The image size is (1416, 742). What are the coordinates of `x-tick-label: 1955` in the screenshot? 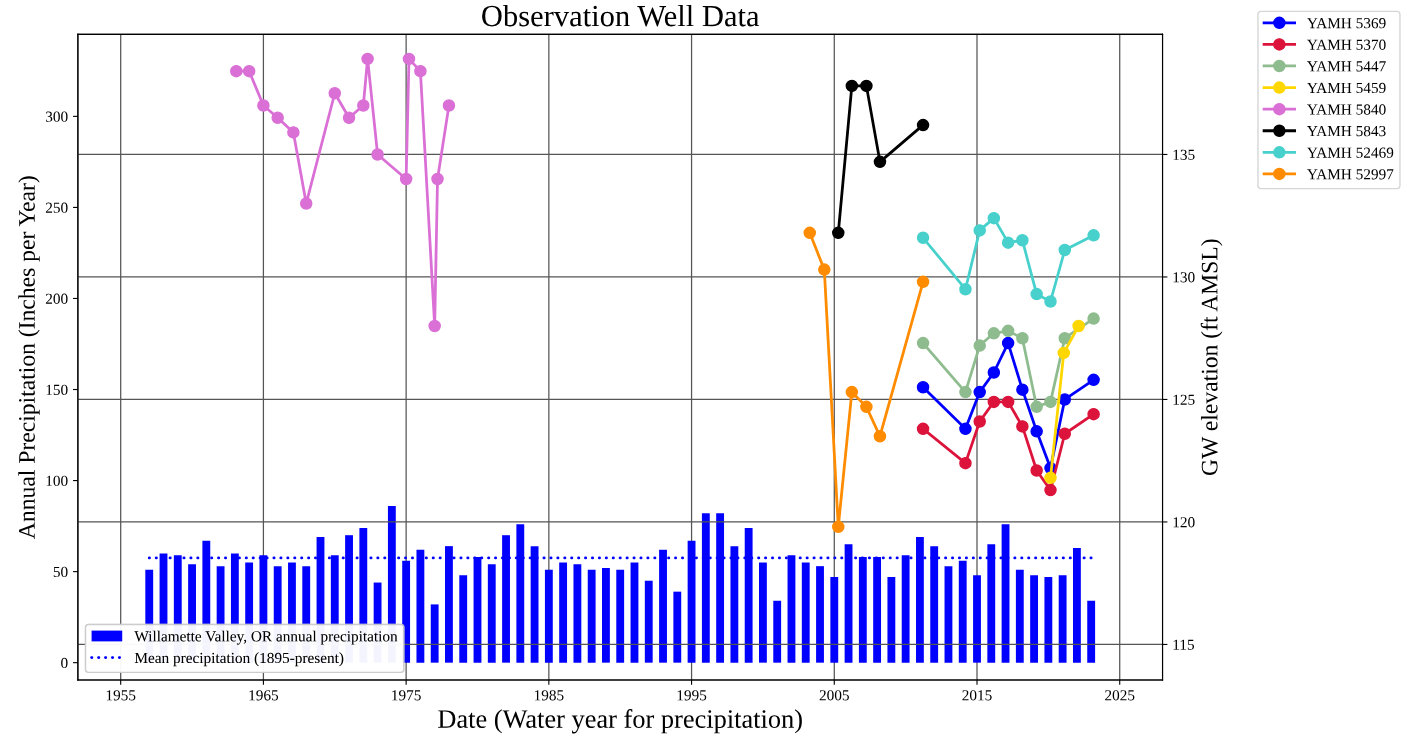 It's located at (121, 695).